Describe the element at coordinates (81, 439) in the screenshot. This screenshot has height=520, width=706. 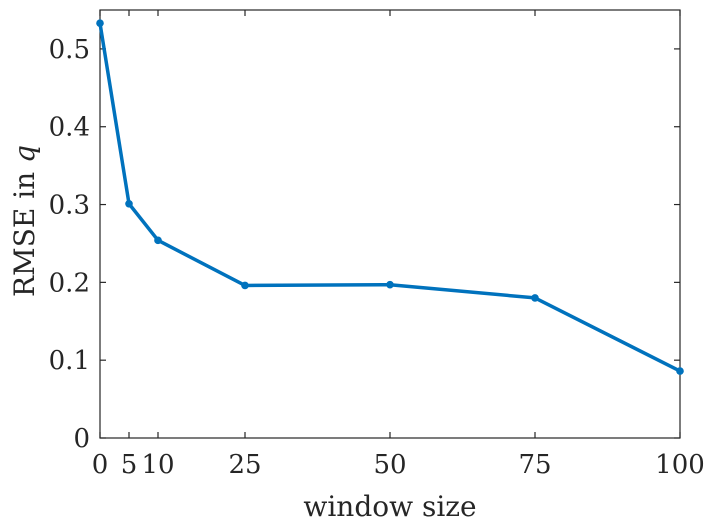
I see `y-tick-label: 0` at that location.